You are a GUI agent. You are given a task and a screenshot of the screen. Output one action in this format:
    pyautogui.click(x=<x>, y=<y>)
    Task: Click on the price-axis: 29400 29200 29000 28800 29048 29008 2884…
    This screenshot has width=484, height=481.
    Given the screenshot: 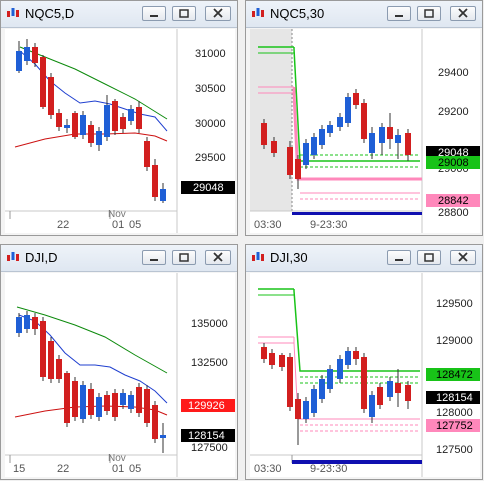 What is the action you would take?
    pyautogui.click(x=453, y=143)
    